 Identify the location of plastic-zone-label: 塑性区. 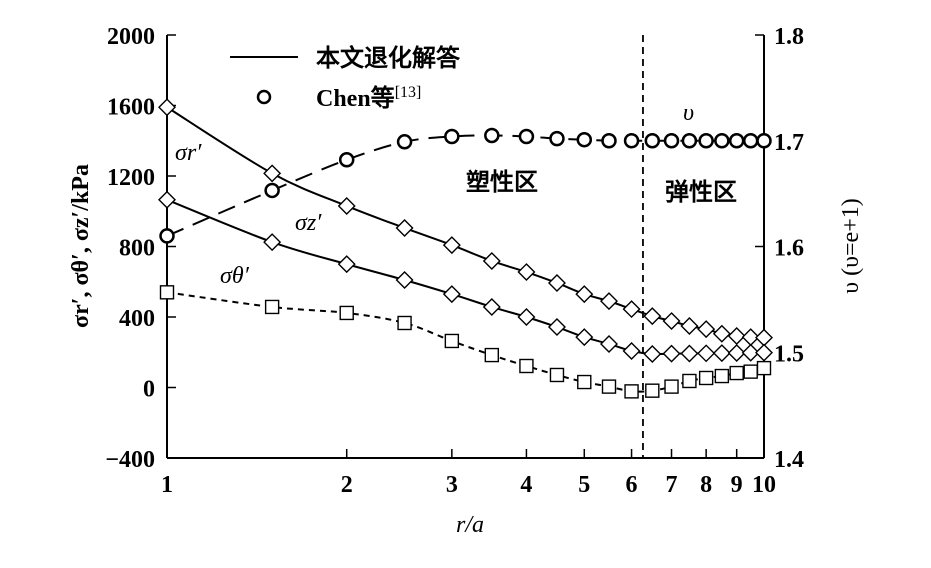
(502, 182).